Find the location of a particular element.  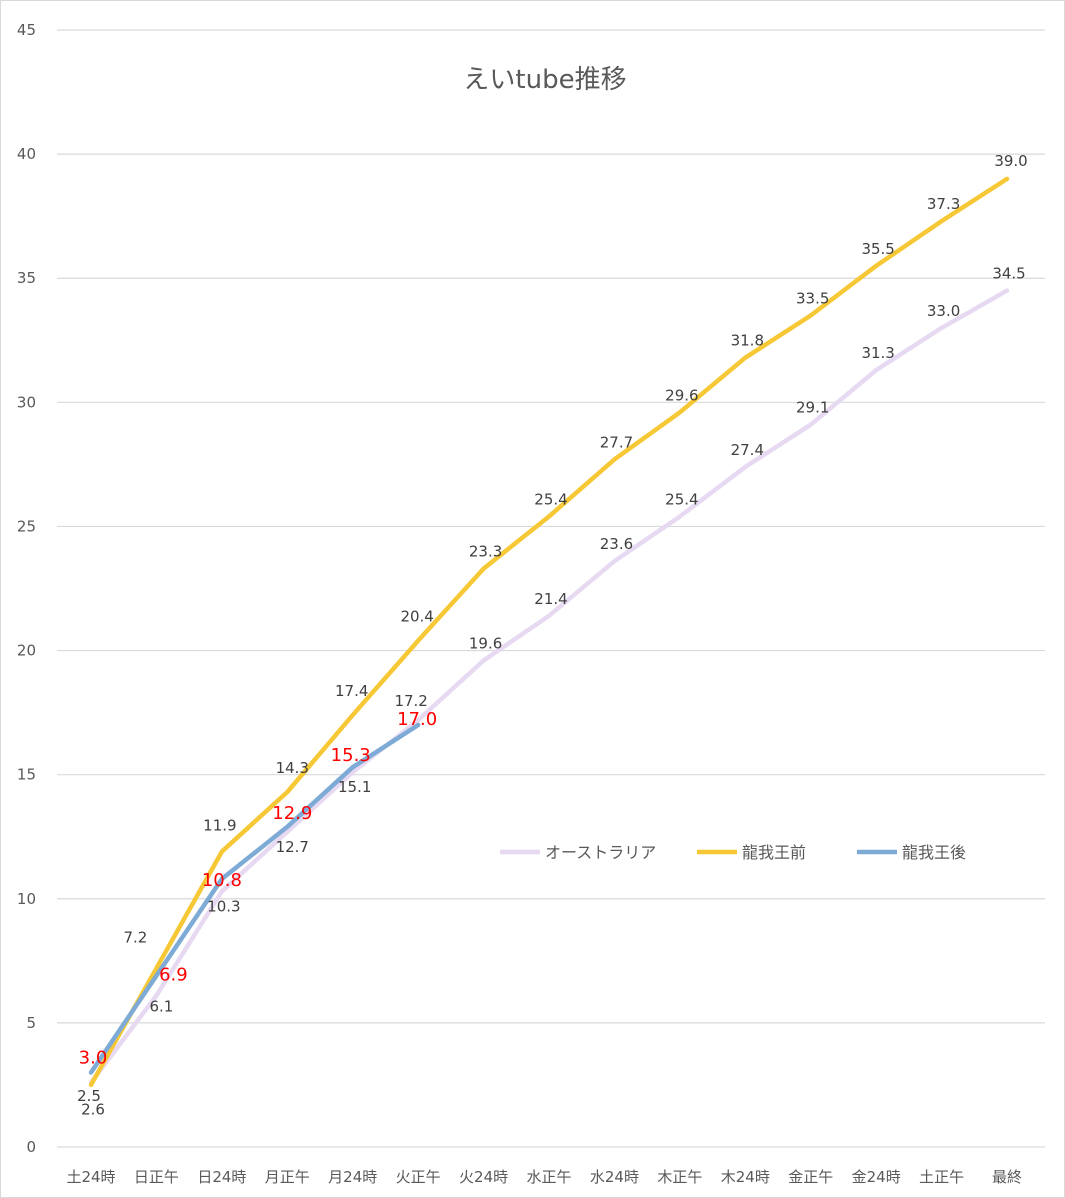

x-tick-label: 木正午 is located at coordinates (679, 1177).